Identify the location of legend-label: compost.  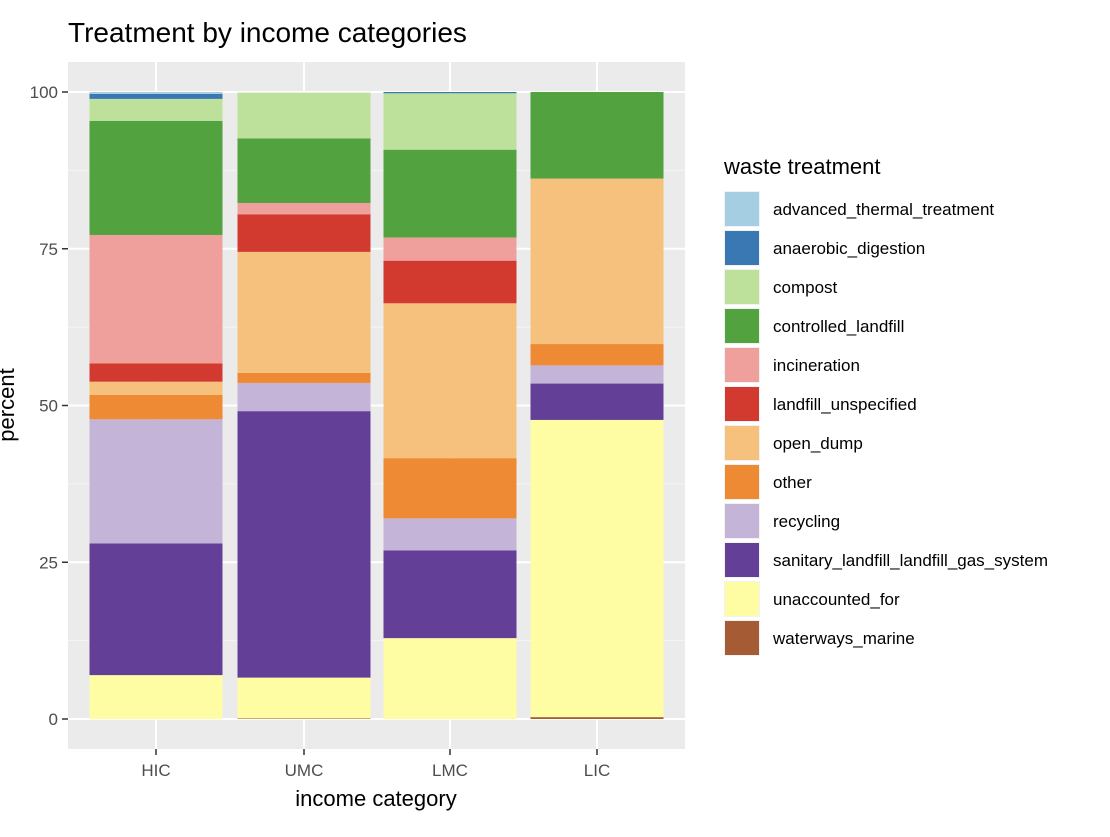
(805, 287).